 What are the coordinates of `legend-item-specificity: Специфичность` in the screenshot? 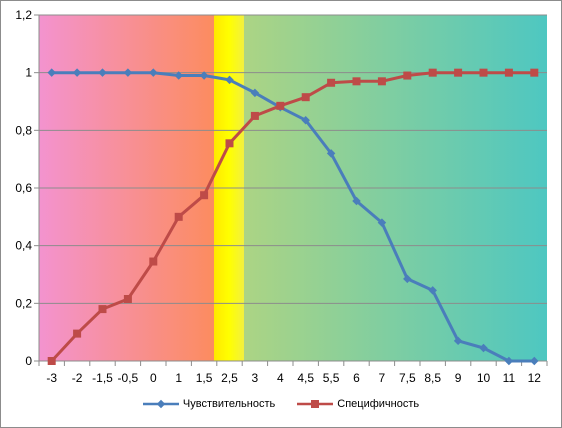 It's located at (358, 404).